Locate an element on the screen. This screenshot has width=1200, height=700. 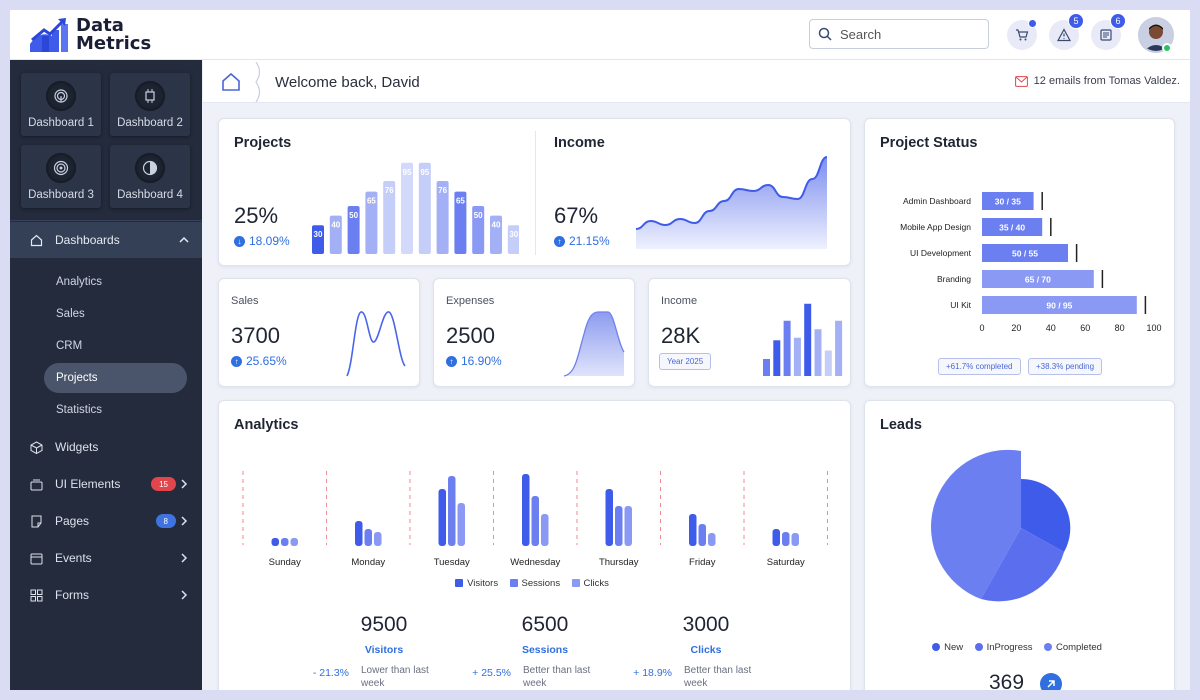
calendar-icon is located at coordinates (36, 558).